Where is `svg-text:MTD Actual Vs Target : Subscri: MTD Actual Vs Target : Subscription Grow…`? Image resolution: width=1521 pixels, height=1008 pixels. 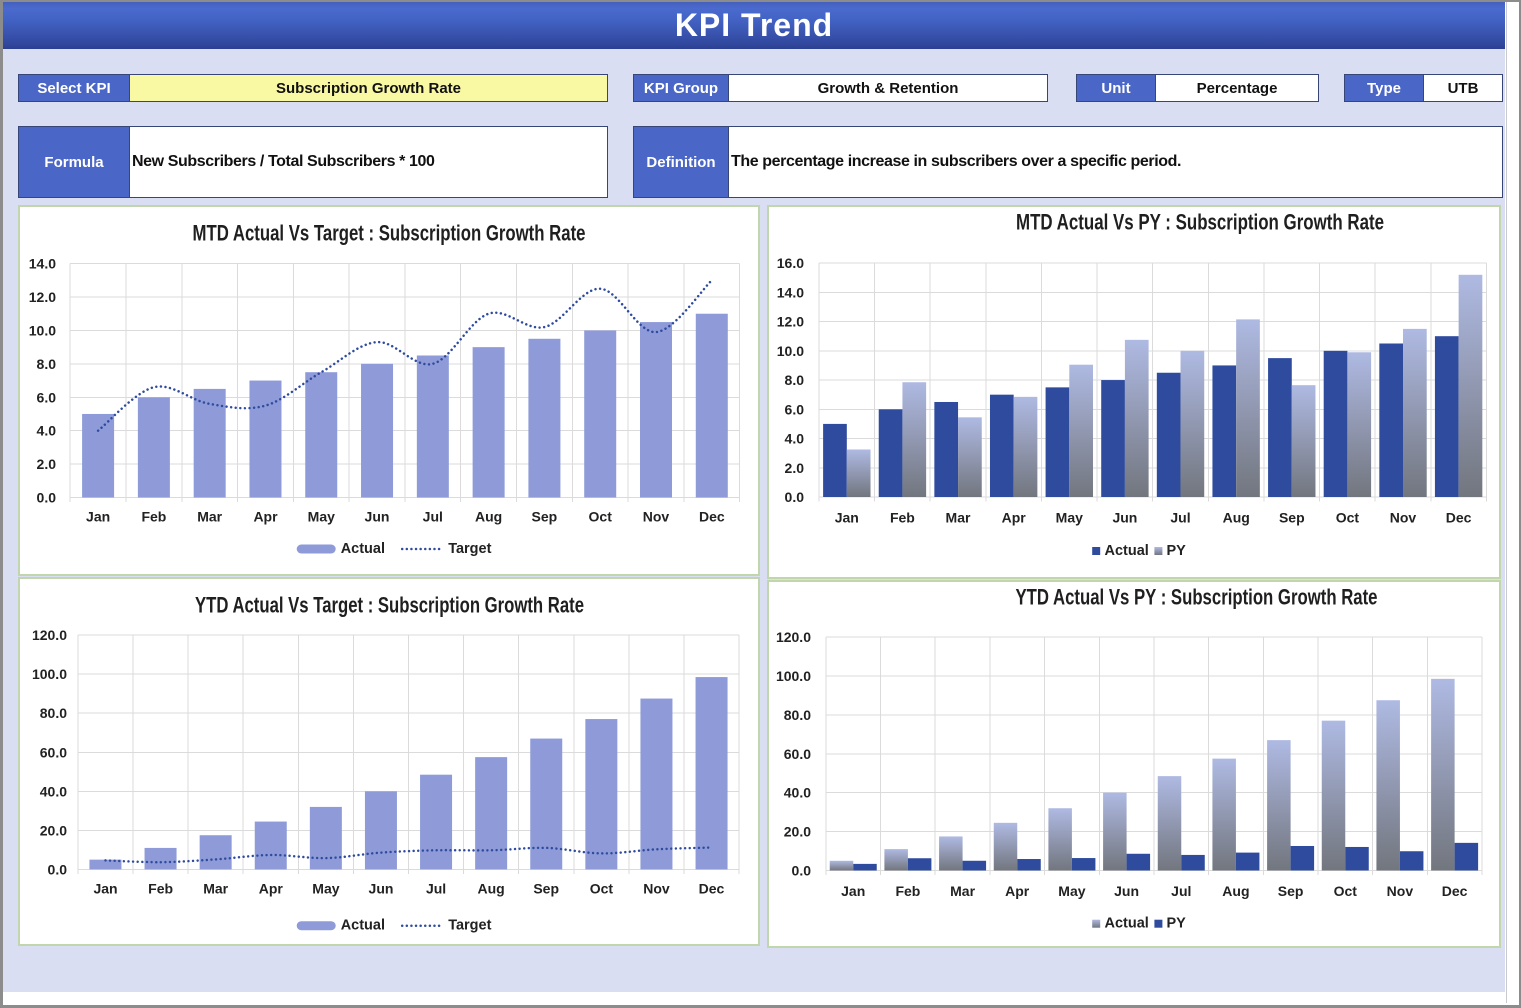 svg-text:MTD Actual Vs Target : Subscri: MTD Actual Vs Target : Subscription Grow… is located at coordinates (389, 233).